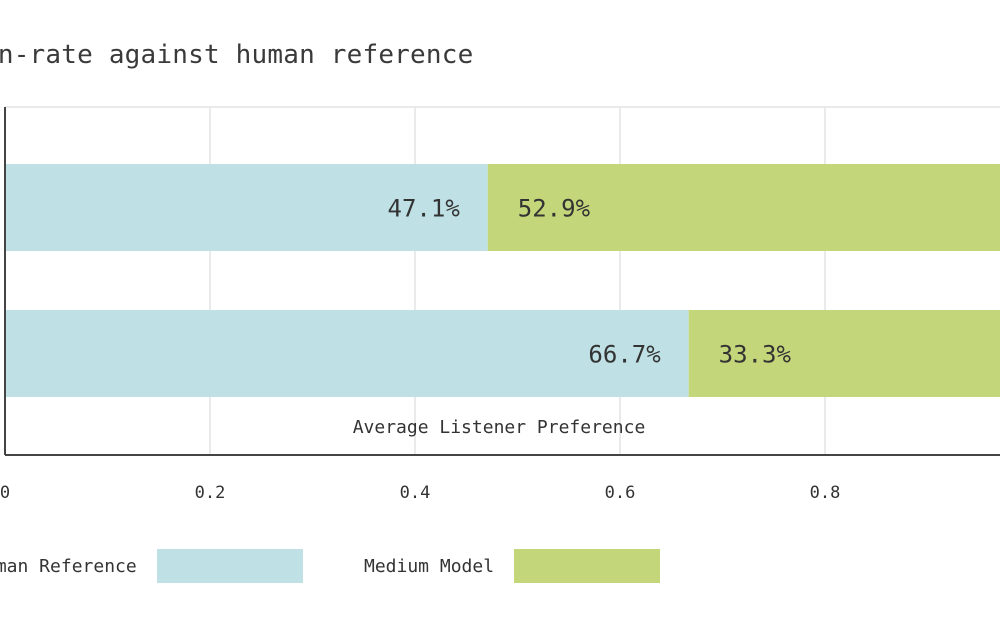 The image size is (1000, 625). I want to click on data-label-human-reference-row-2: 66.7%, so click(624, 355).